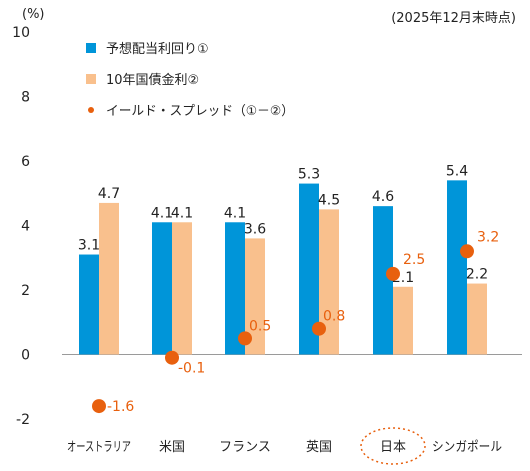 The image size is (530, 471). What do you see at coordinates (33, 14) in the screenshot?
I see `y-axis-unit-label: (%)` at bounding box center [33, 14].